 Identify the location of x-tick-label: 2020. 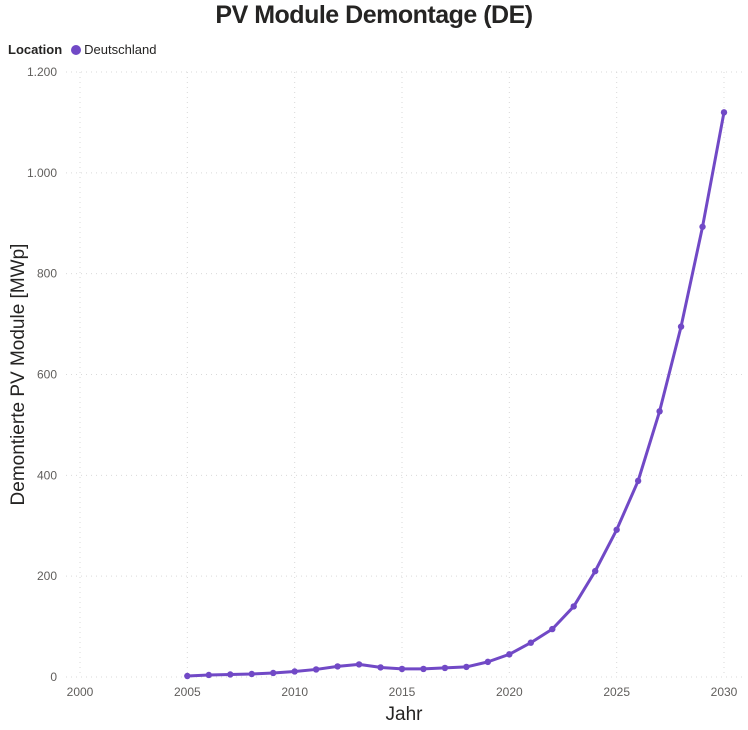
(509, 692).